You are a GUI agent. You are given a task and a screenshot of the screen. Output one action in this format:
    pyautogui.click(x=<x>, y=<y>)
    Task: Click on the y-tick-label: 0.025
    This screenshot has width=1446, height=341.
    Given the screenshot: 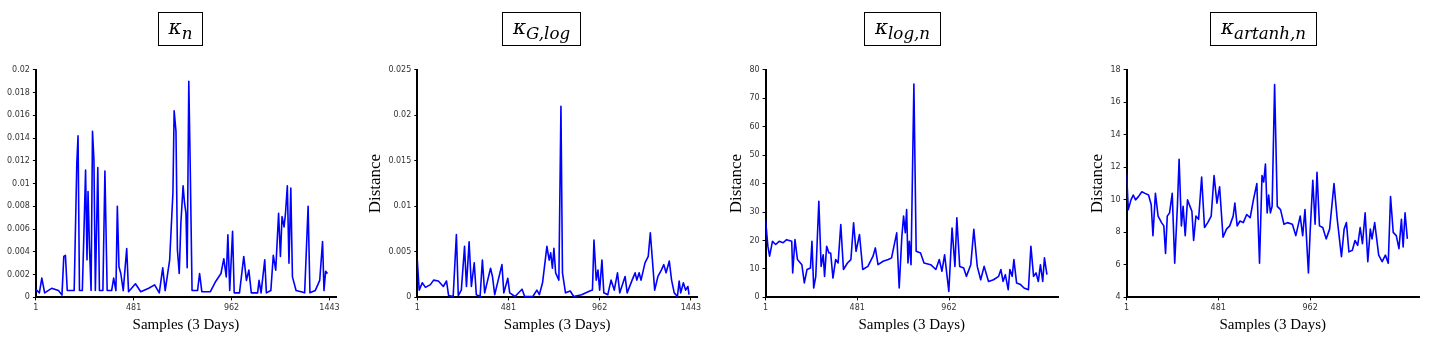 What is the action you would take?
    pyautogui.click(x=400, y=69)
    